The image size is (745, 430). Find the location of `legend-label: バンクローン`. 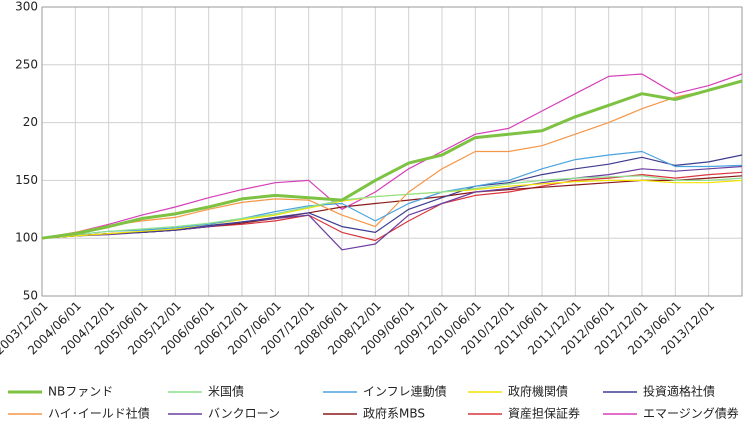

legend-label: バンクローン is located at coordinates (244, 414).